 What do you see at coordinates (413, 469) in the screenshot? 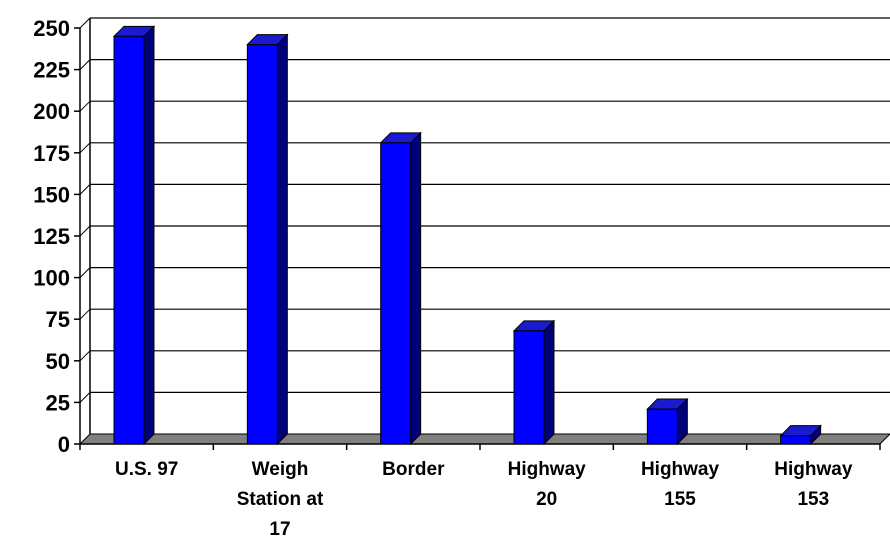
I see `x-category-label: Border` at bounding box center [413, 469].